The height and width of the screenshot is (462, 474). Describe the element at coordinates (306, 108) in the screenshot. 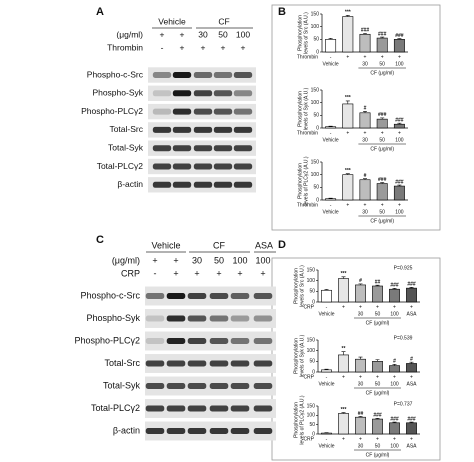

I see `y-axis-label: levels of Syk (A.U.)` at that location.